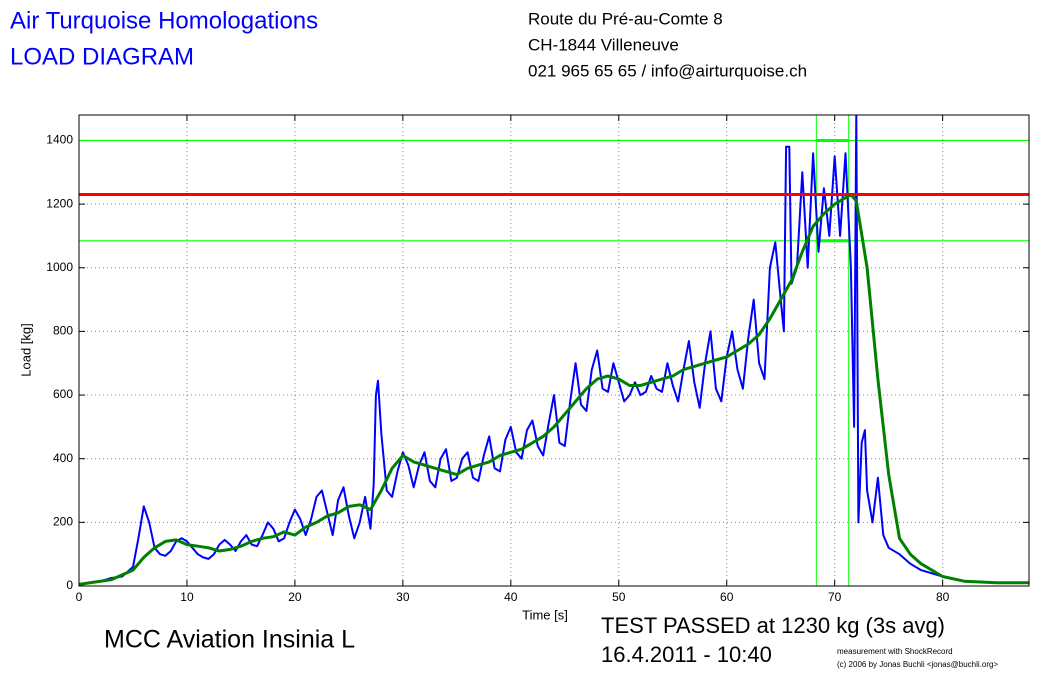 The image size is (1055, 674). What do you see at coordinates (63, 394) in the screenshot?
I see `y-tick-label: 600` at bounding box center [63, 394].